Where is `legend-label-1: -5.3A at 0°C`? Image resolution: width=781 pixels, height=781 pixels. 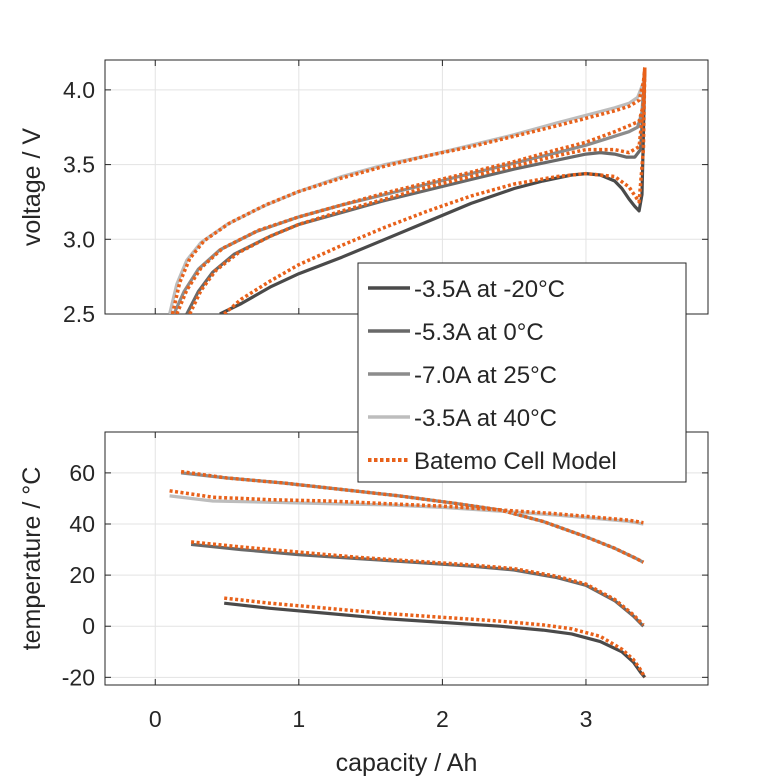
legend-label-1: -5.3A at 0°C is located at coordinates (479, 332).